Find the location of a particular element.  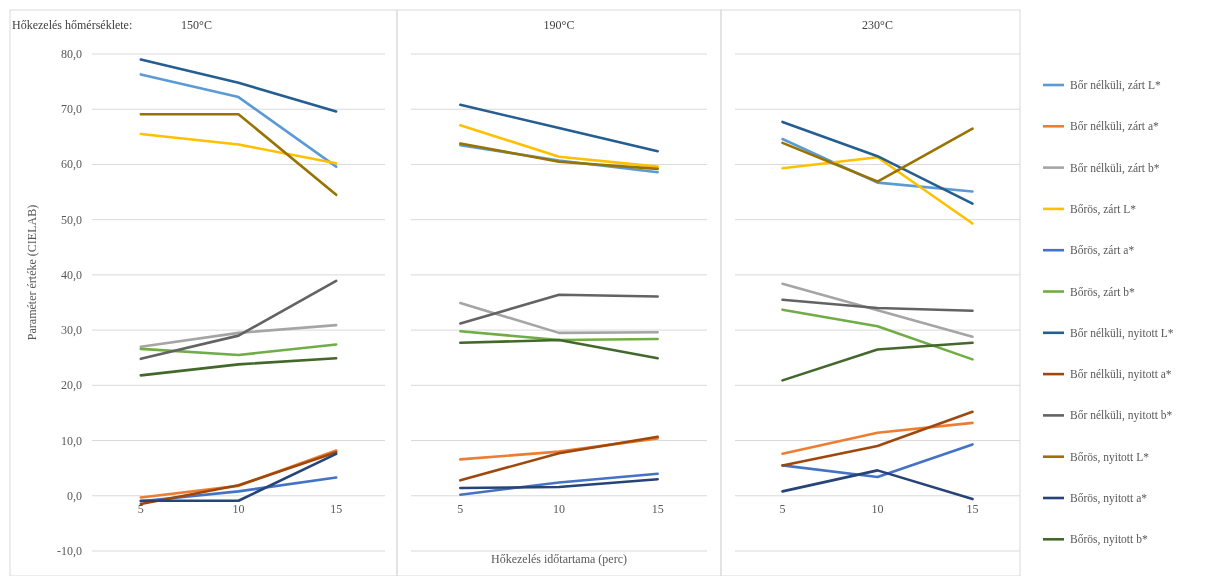

chart-title: 190°C is located at coordinates (559, 25).